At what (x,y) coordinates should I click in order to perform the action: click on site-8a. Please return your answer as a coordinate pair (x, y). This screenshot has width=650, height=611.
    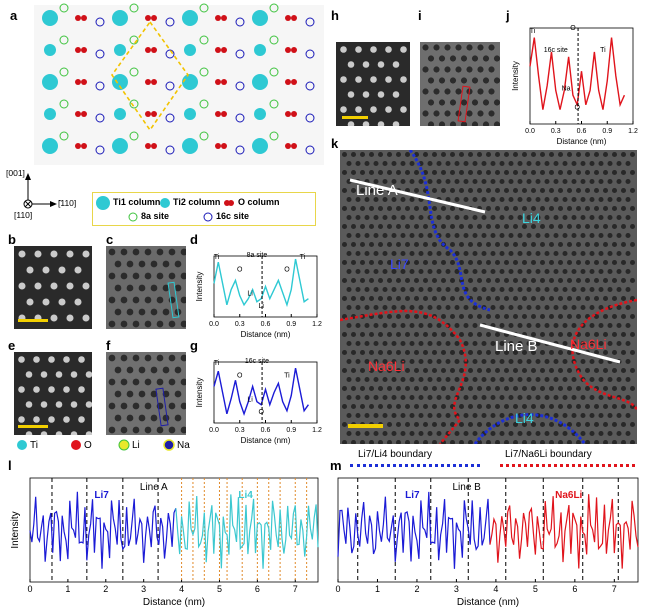
    Looking at the image, I should click on (274, 104).